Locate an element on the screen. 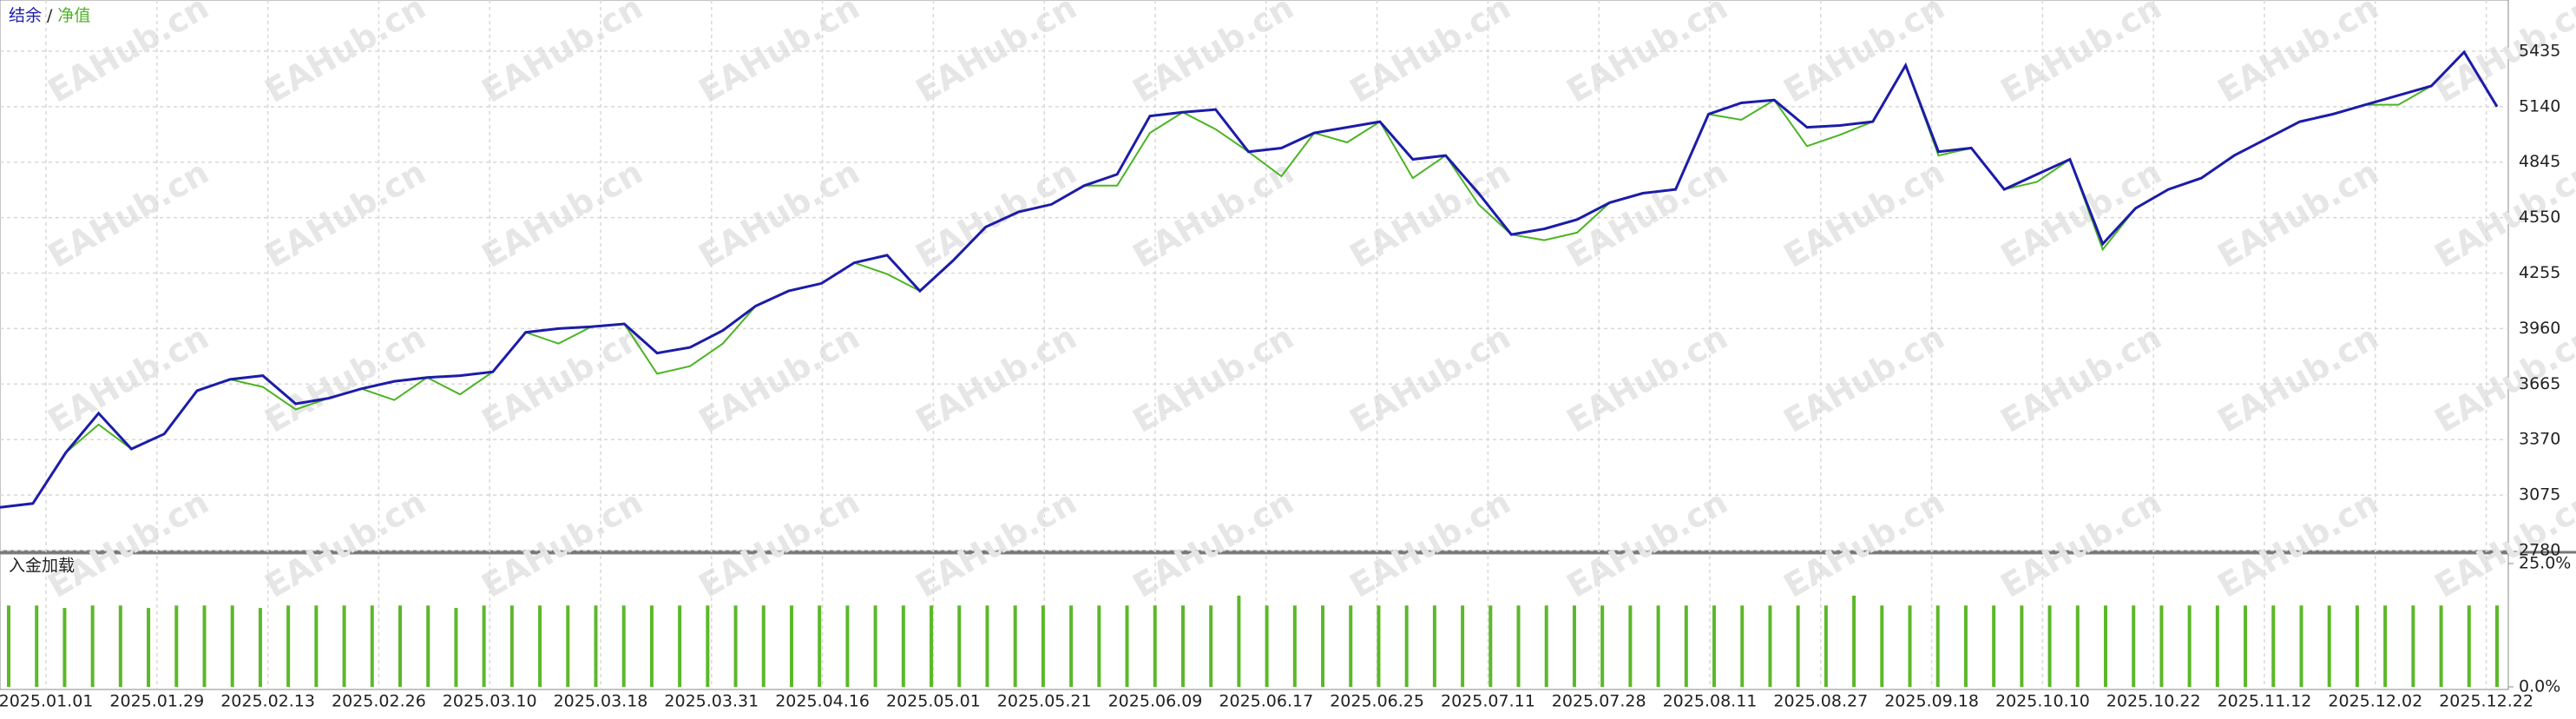 The width and height of the screenshot is (2576, 719). x-tick-label: 2025.10.10 is located at coordinates (2043, 701).